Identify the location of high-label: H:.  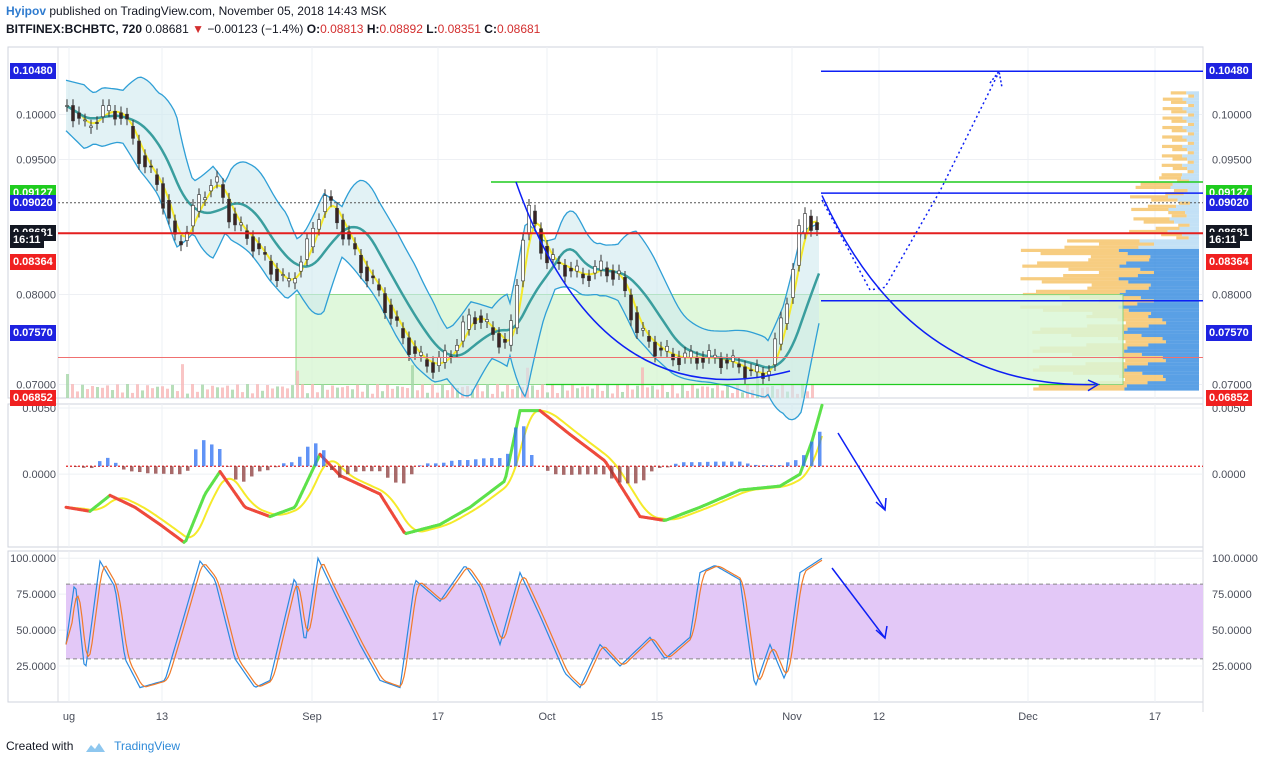
(373, 29).